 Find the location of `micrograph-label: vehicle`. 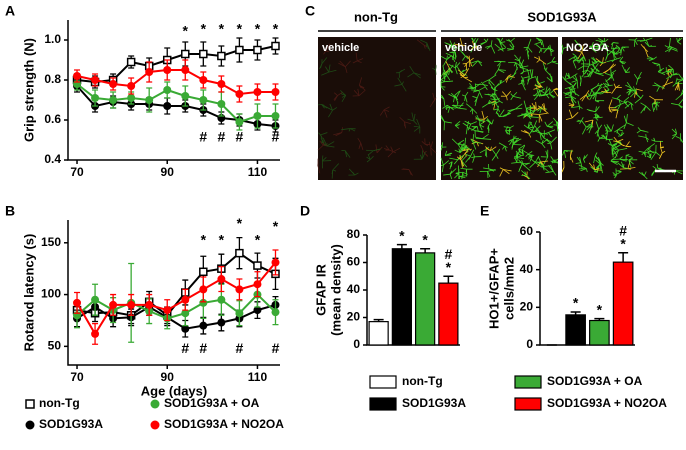

micrograph-label: vehicle is located at coordinates (340, 48).